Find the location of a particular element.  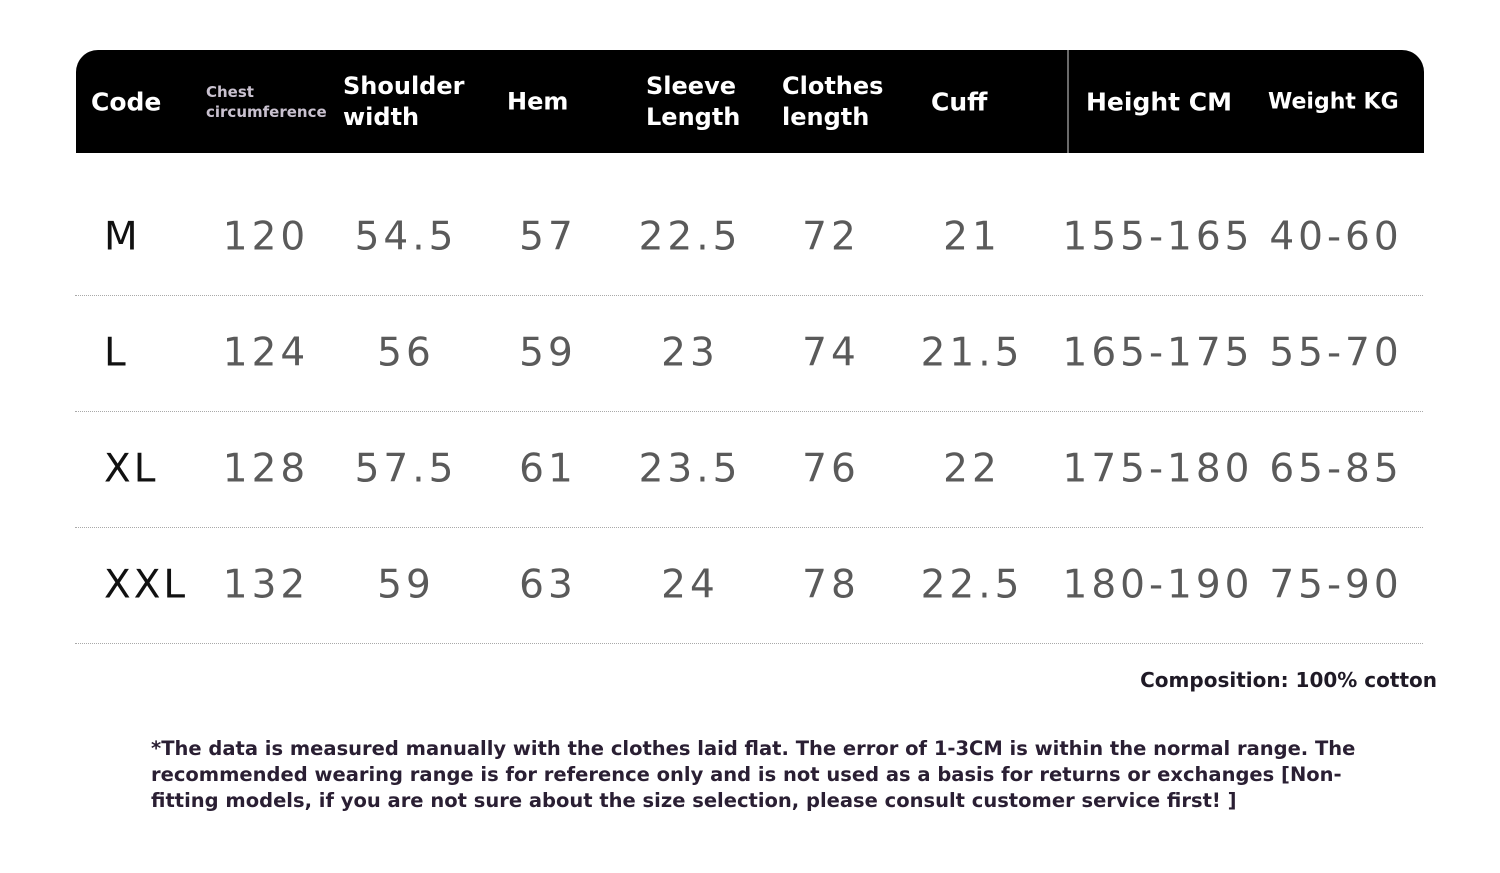

hem-value: 59 is located at coordinates (548, 353).